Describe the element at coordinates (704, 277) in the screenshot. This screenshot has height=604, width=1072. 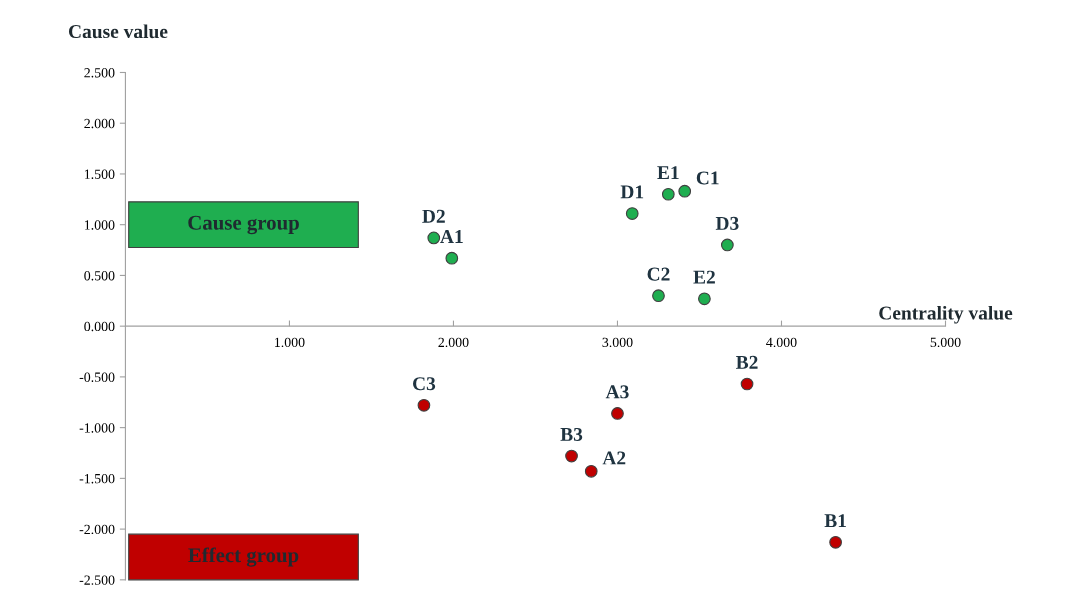
I see `annotation: E2` at that location.